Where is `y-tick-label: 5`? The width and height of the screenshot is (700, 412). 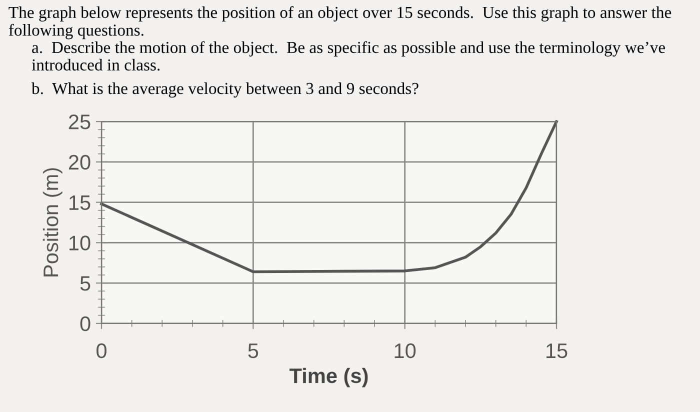 y-tick-label: 5 is located at coordinates (85, 283).